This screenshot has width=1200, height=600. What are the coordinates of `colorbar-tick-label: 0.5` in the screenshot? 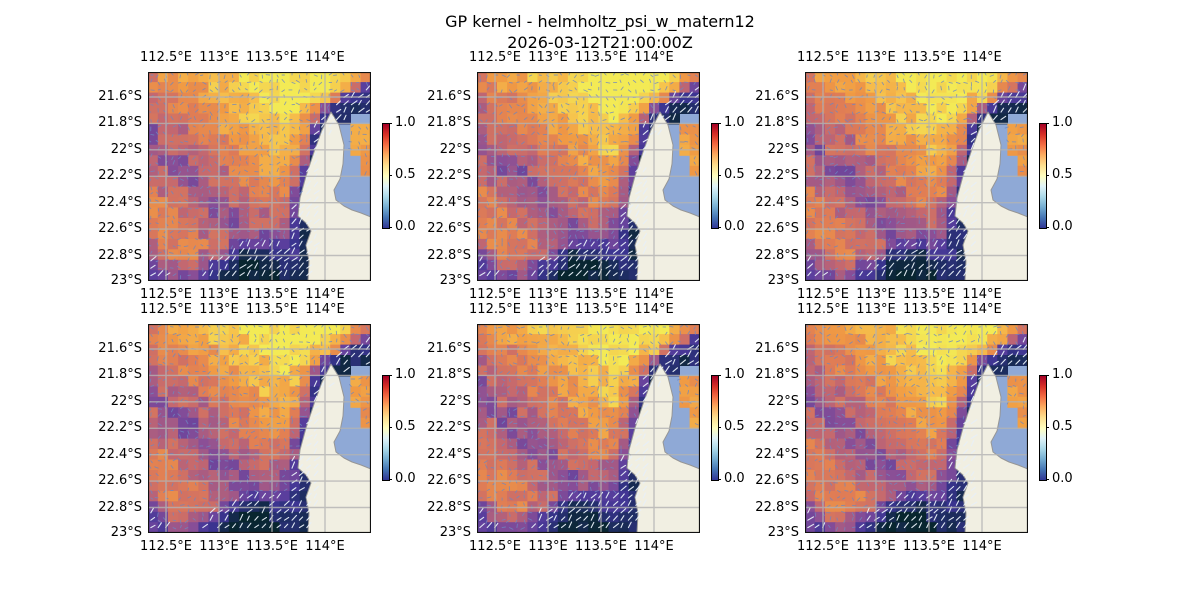 It's located at (1062, 426).